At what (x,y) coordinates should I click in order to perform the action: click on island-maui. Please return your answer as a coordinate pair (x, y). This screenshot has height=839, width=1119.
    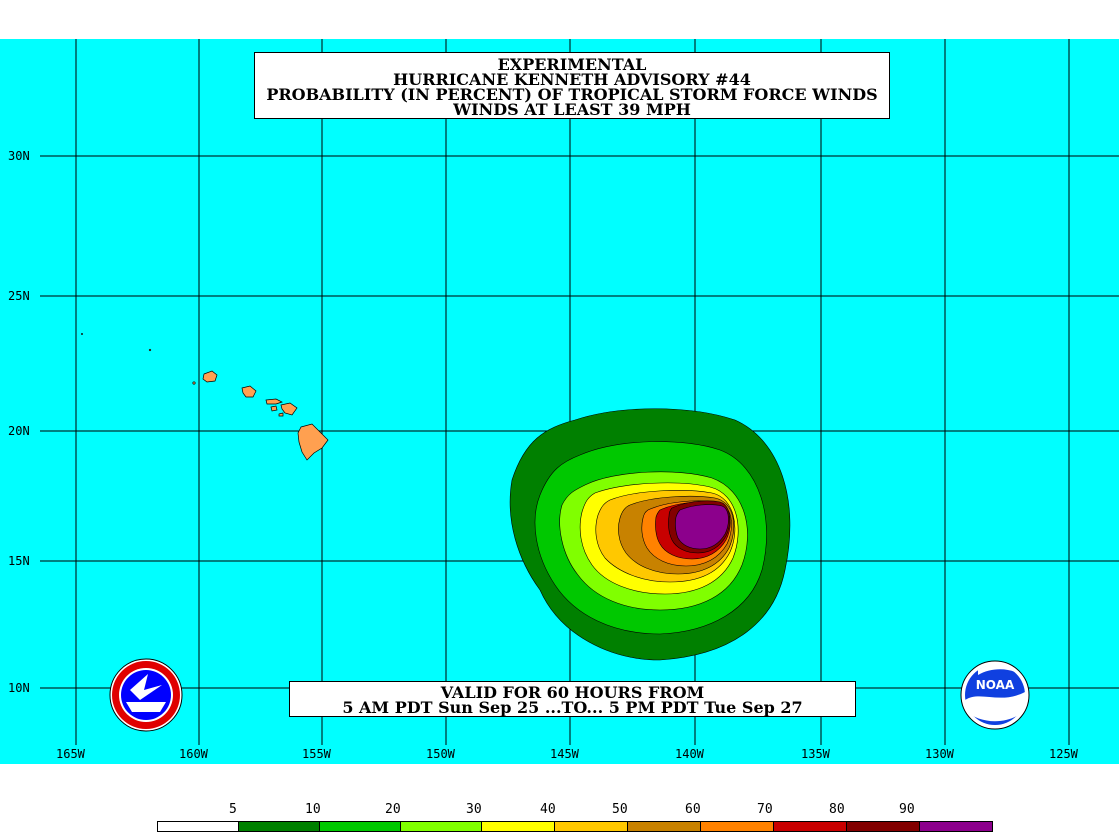
    Looking at the image, I should click on (289, 409).